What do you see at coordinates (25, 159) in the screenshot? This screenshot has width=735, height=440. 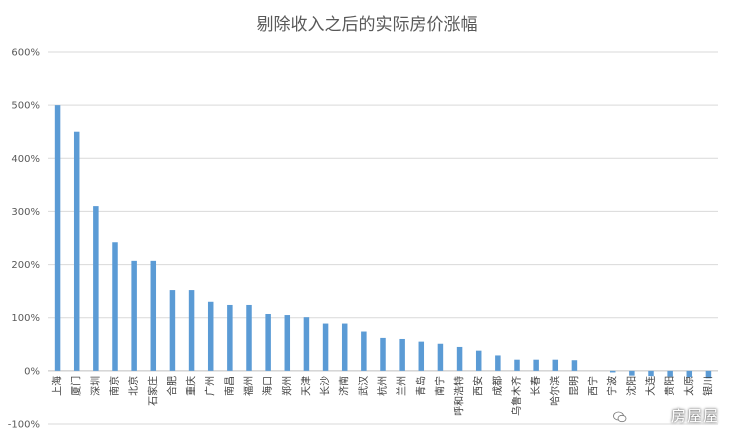 I see `y-tick-label: 400%` at bounding box center [25, 159].